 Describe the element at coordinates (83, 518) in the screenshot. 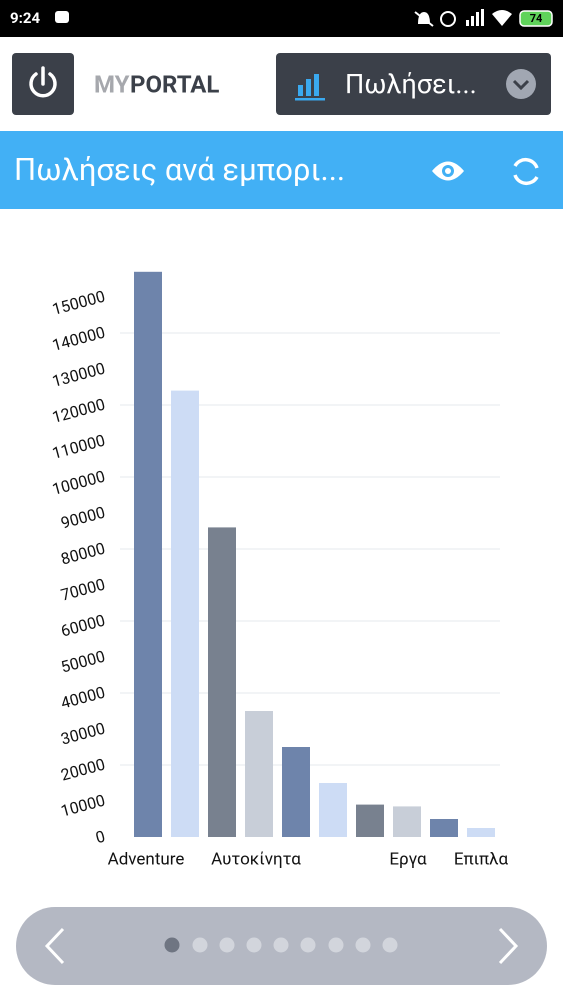

I see `y-tick-label: 90000` at that location.